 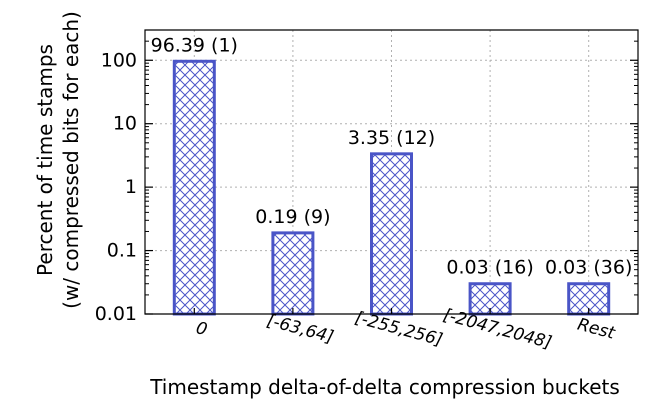 What do you see at coordinates (131, 187) in the screenshot?
I see `y-tick-label: 1` at bounding box center [131, 187].